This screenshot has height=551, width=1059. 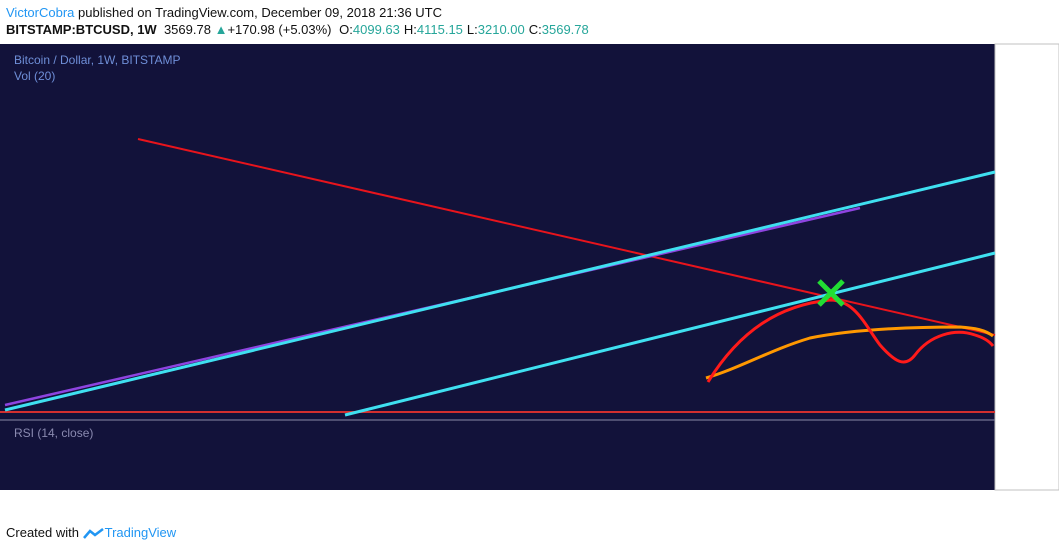 I want to click on field-label: H:, so click(x=410, y=29).